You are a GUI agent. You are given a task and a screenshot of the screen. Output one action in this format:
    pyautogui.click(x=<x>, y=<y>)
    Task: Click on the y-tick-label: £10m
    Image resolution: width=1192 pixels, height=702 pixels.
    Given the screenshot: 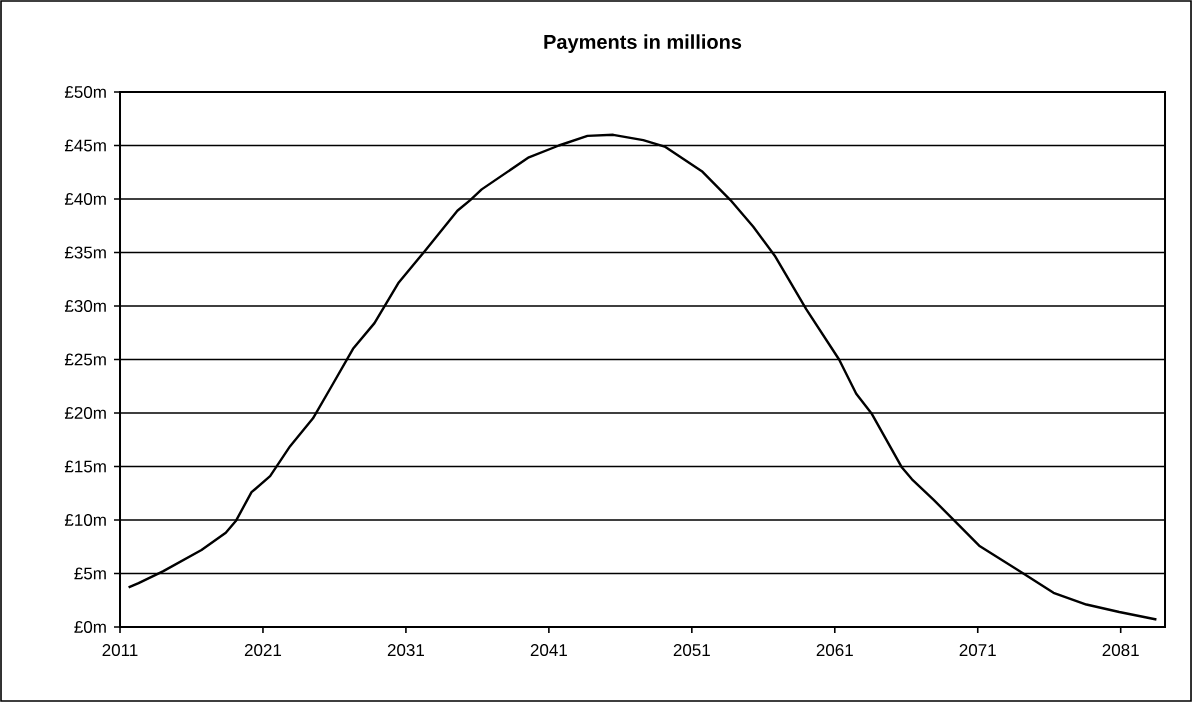 What is the action you would take?
    pyautogui.click(x=85, y=520)
    